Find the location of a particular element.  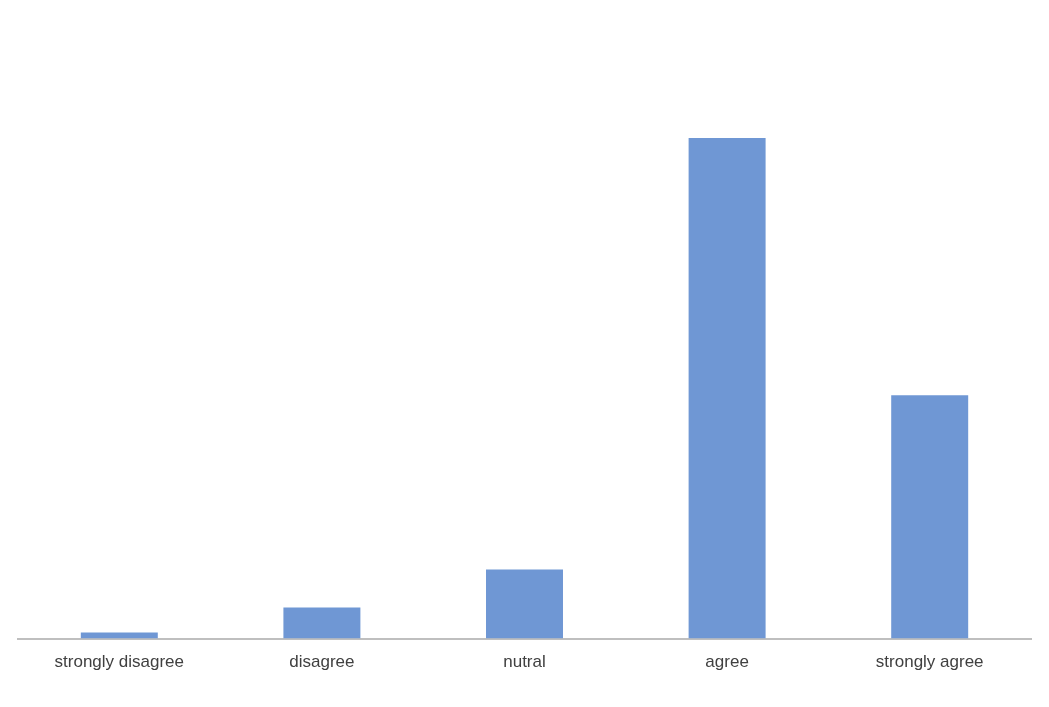

x-tick-label: agree is located at coordinates (727, 662).